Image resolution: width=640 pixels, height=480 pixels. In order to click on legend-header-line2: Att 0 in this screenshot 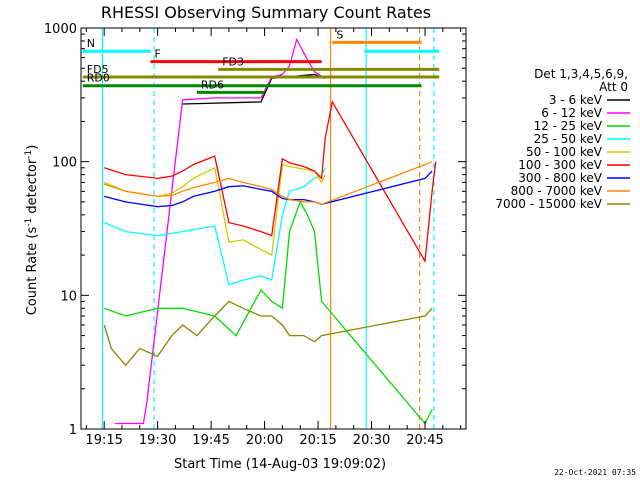, I will do `click(613, 87)`.